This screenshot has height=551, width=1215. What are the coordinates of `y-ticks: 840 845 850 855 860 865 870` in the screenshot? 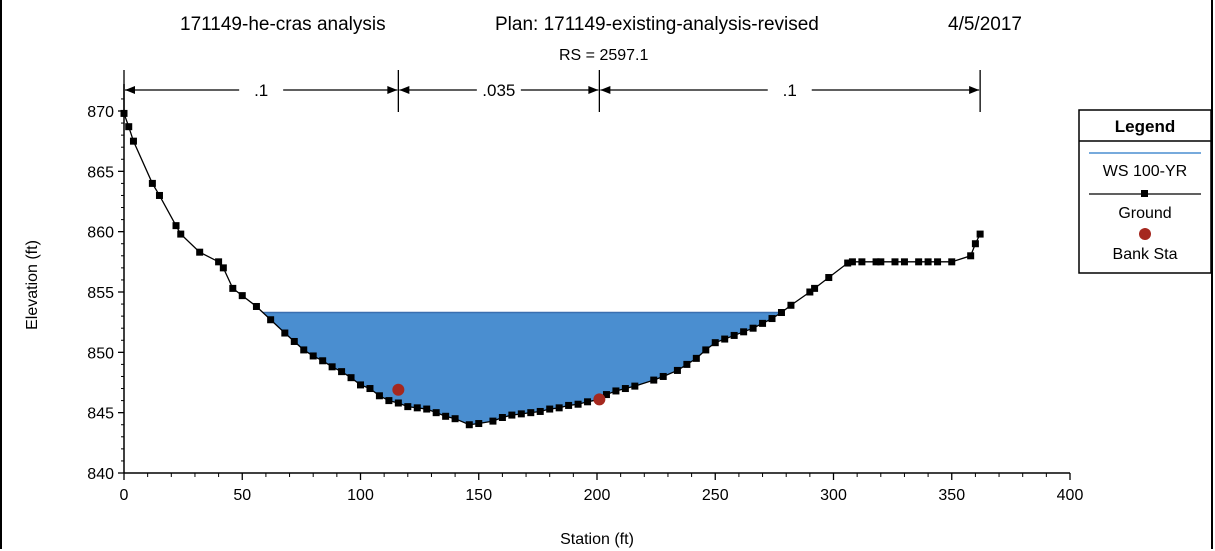 It's located at (105, 290).